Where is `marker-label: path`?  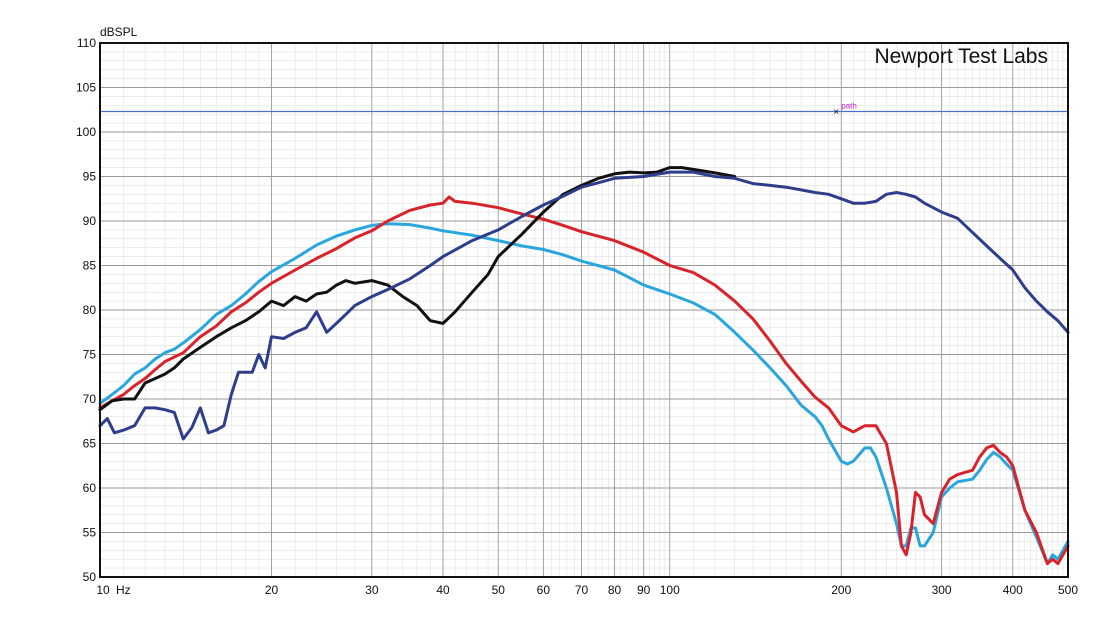 marker-label: path is located at coordinates (849, 106).